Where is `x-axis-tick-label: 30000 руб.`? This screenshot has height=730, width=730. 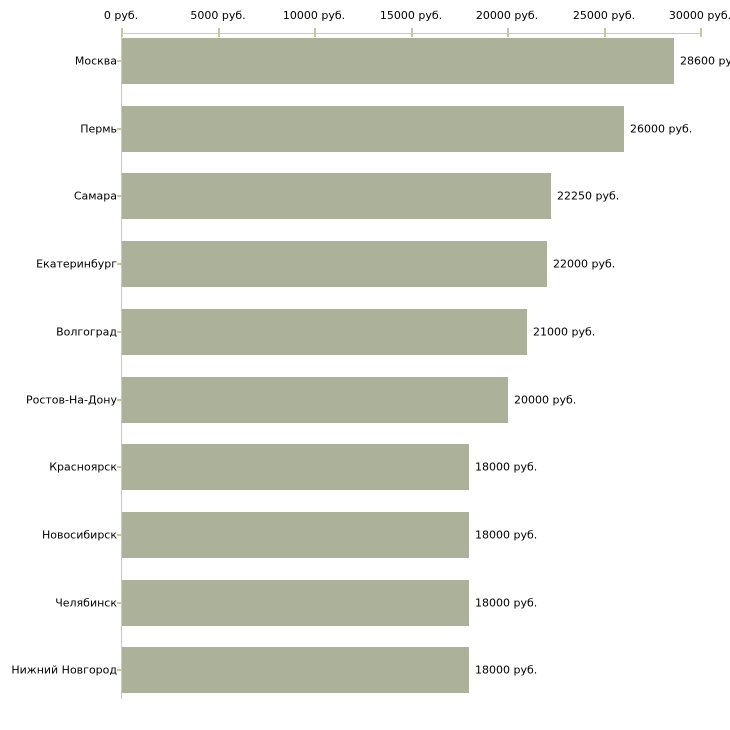
x-axis-tick-label: 30000 руб. is located at coordinates (699, 15).